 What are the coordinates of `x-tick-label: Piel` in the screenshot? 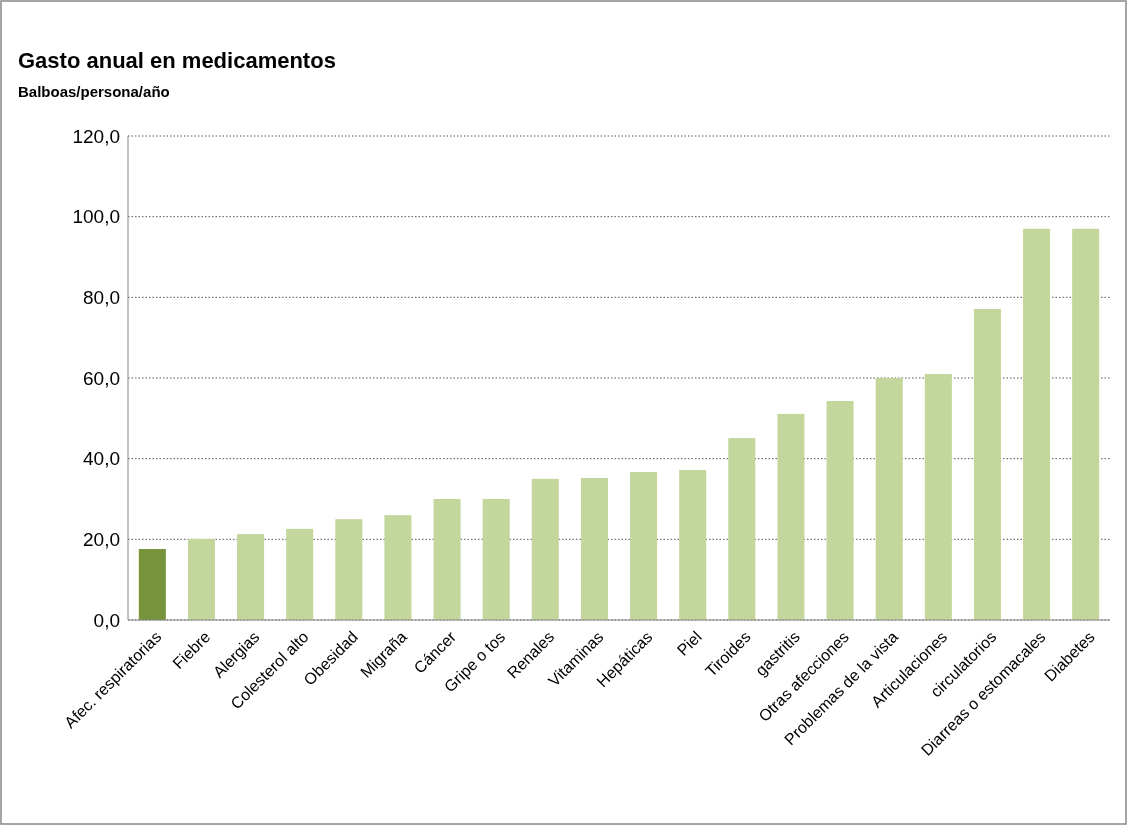 It's located at (689, 643).